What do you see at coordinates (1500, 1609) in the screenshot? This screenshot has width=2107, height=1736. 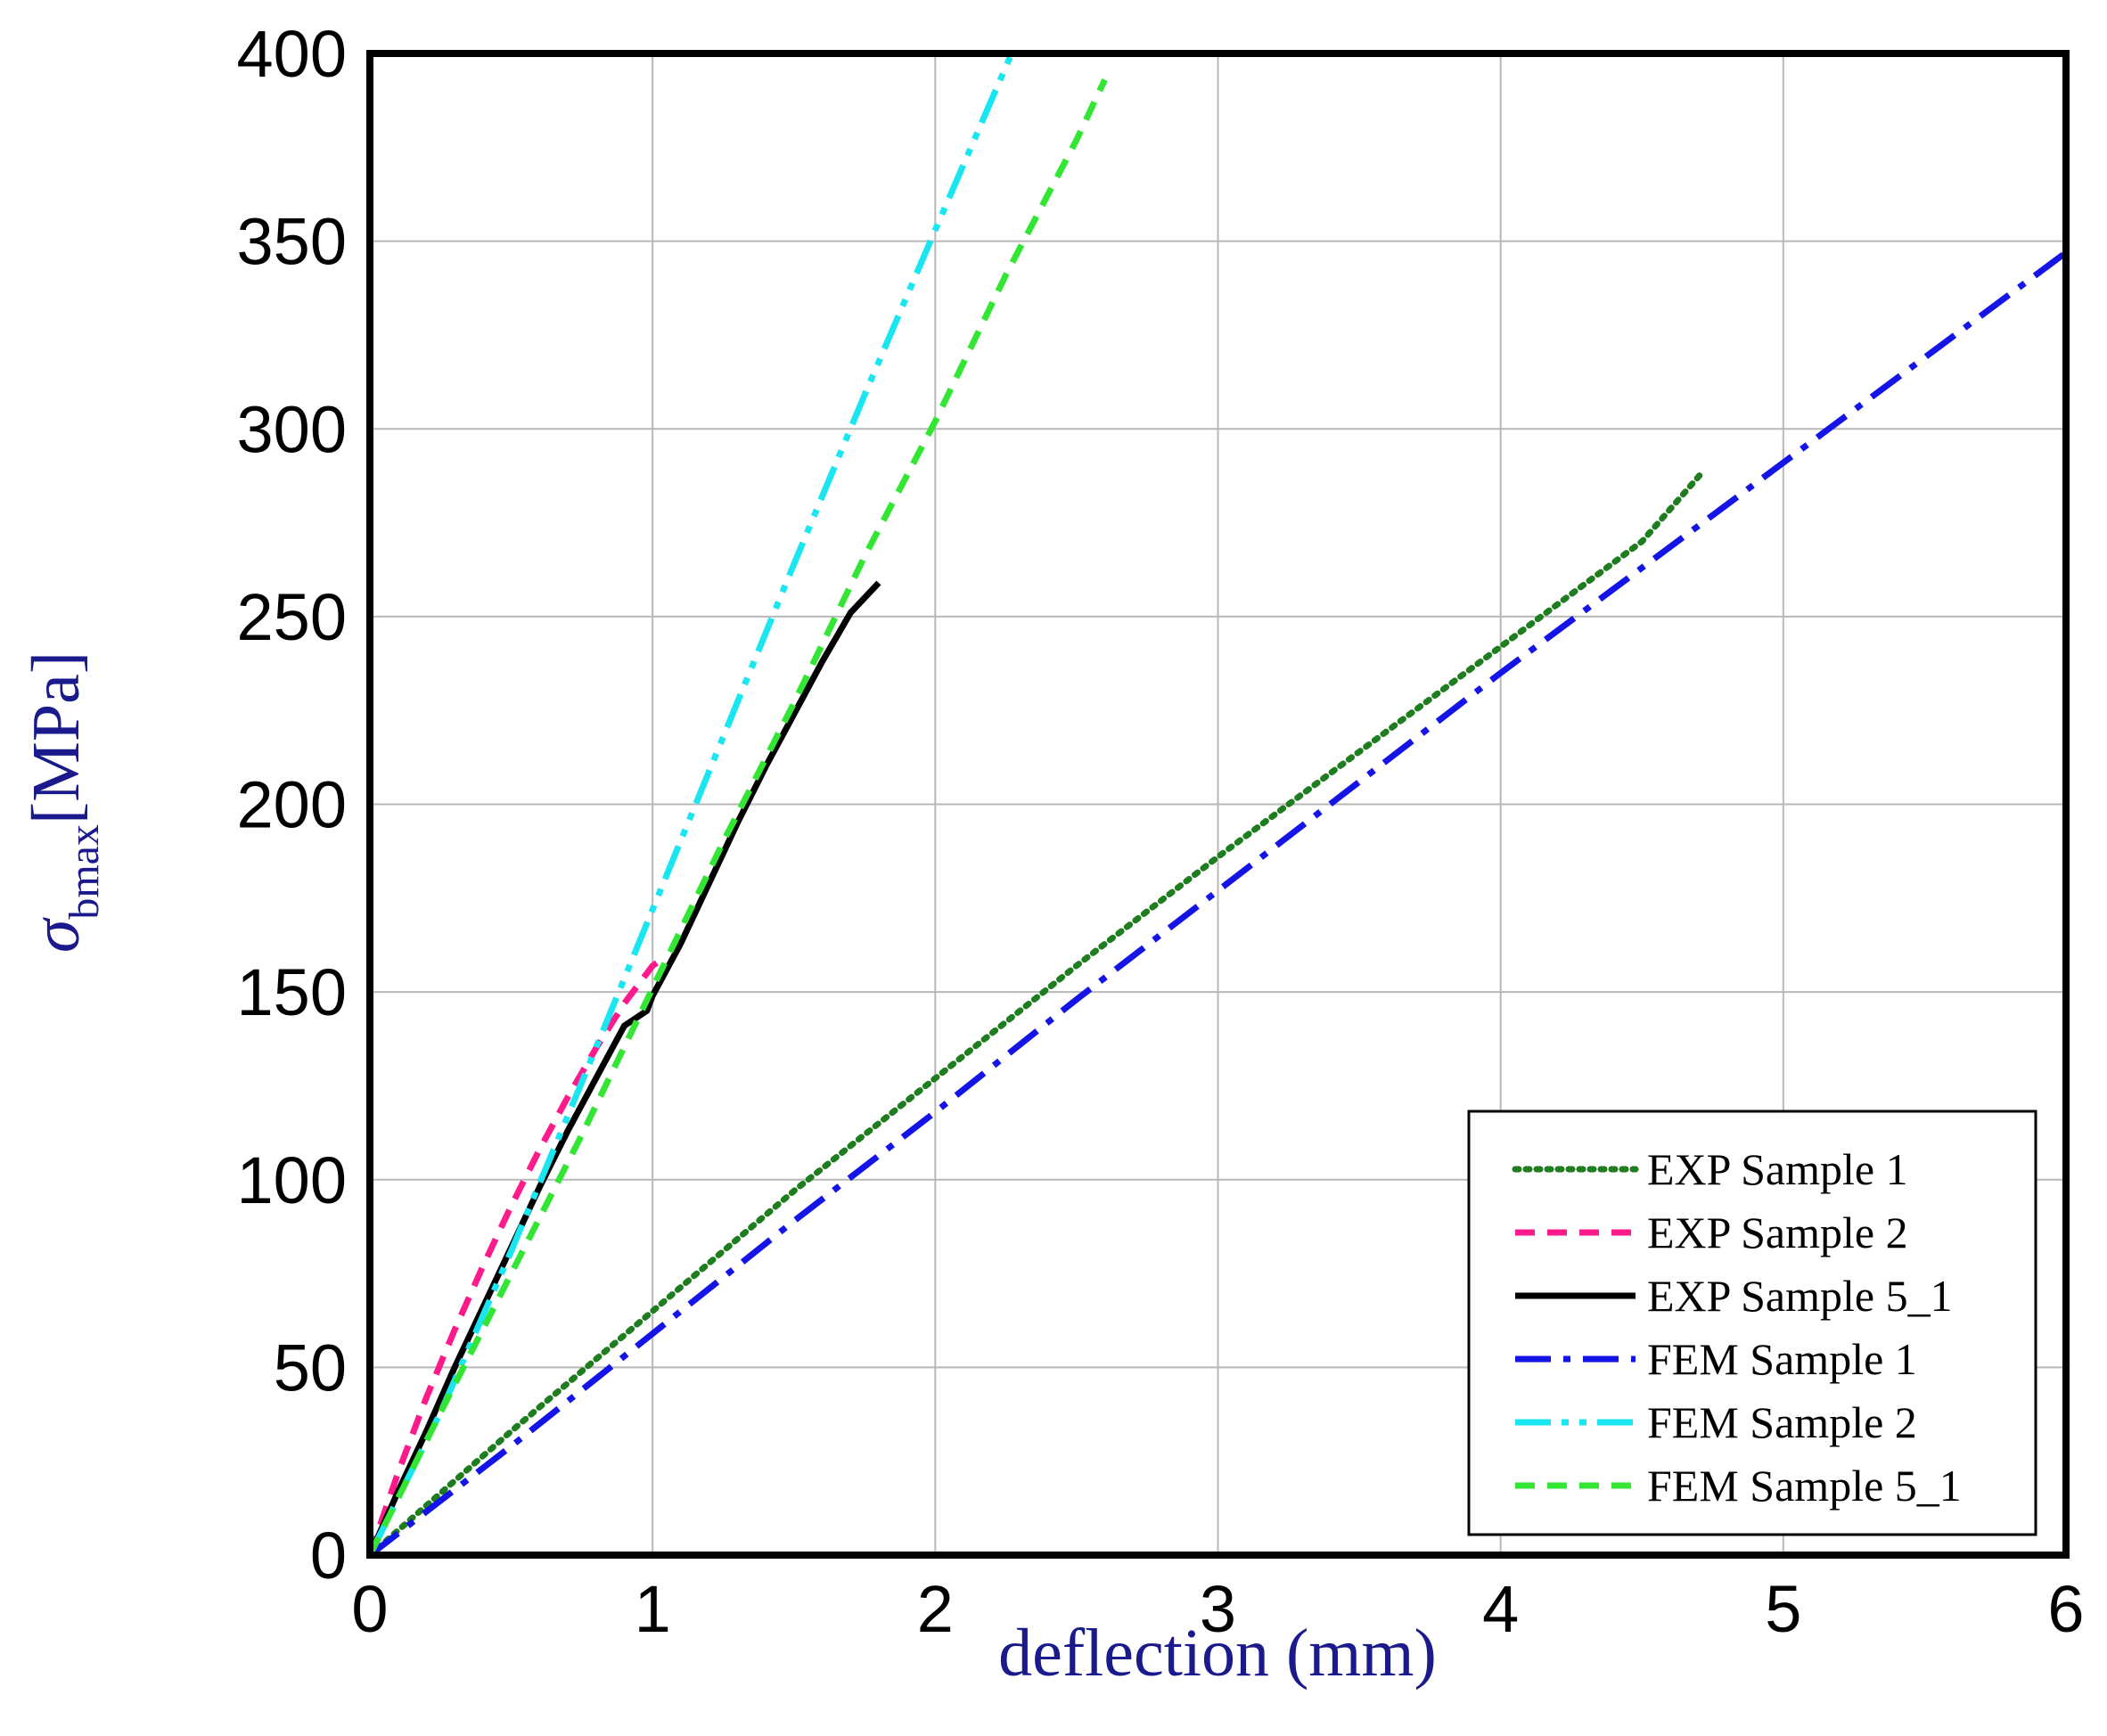 I see `x-tick-label: 4` at bounding box center [1500, 1609].